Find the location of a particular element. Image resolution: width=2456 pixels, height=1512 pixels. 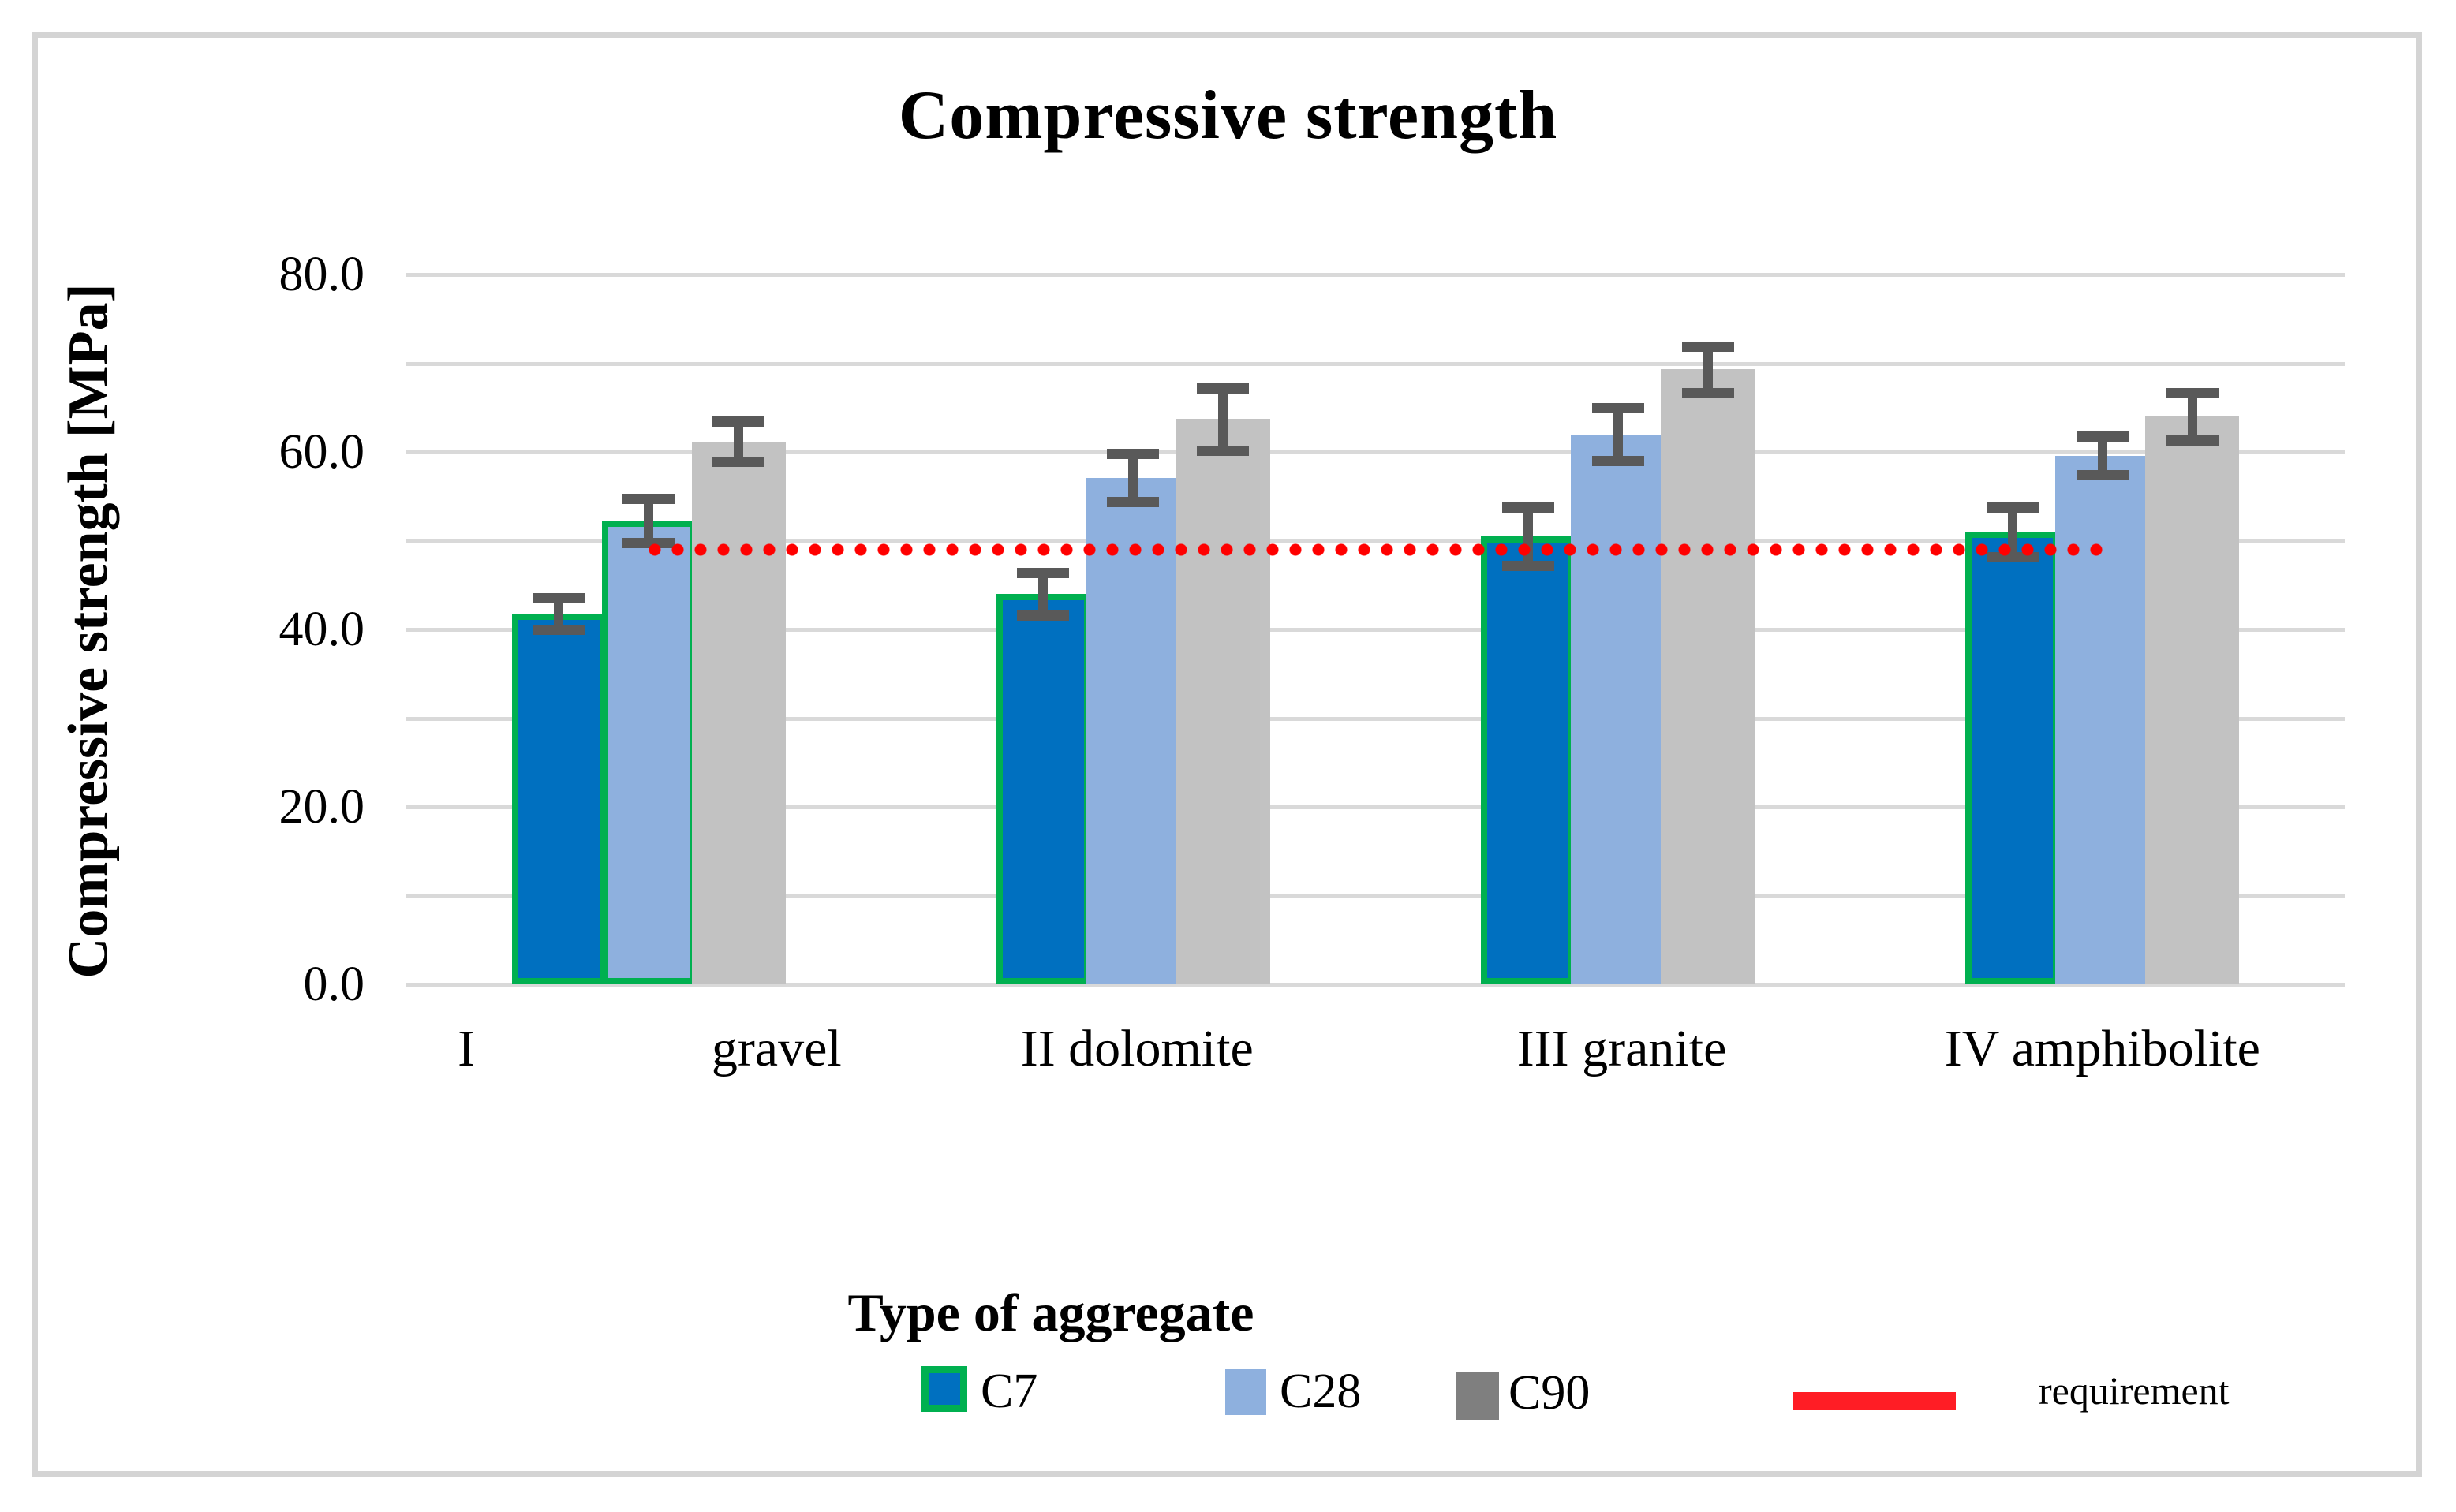

legend-label-c28: C28 is located at coordinates (1321, 1391).